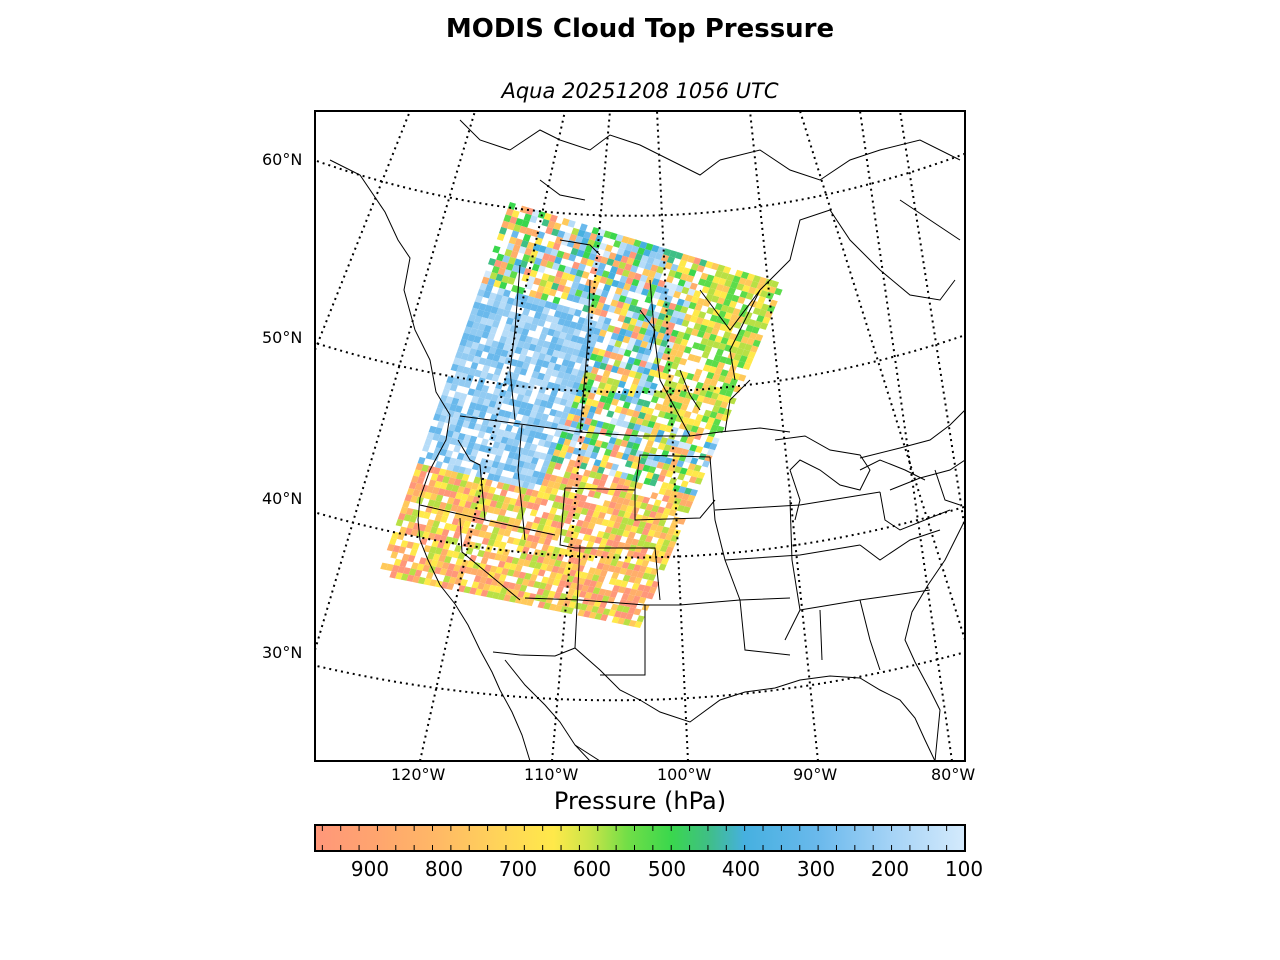  What do you see at coordinates (444, 869) in the screenshot?
I see `colorbar-tick-label: 800` at bounding box center [444, 869].